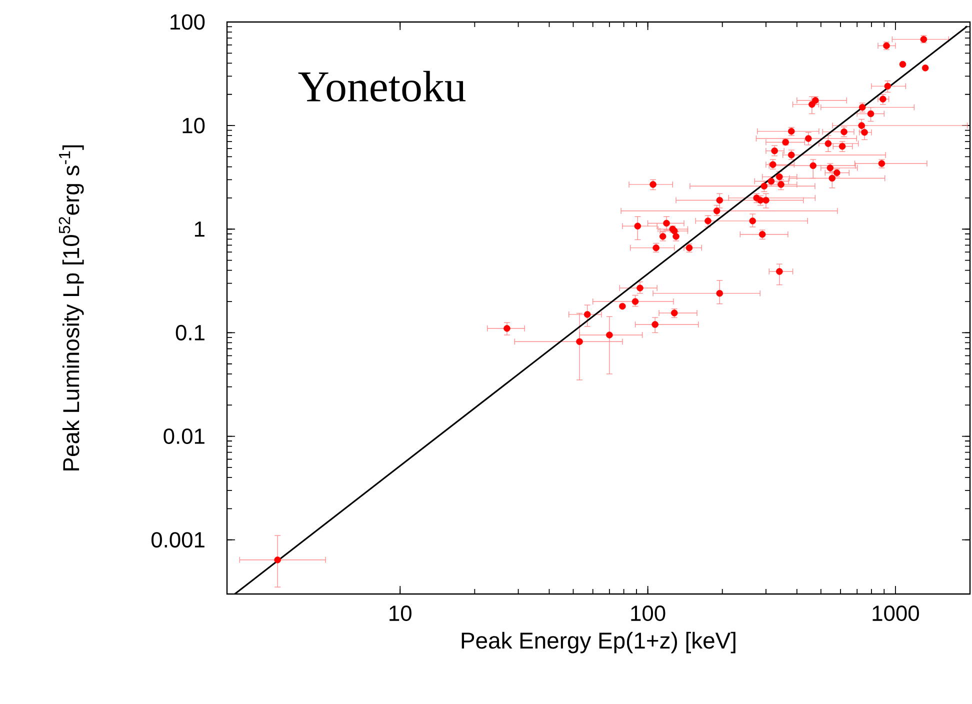 The image size is (972, 704). I want to click on y-tick-label: 10, so click(193, 126).